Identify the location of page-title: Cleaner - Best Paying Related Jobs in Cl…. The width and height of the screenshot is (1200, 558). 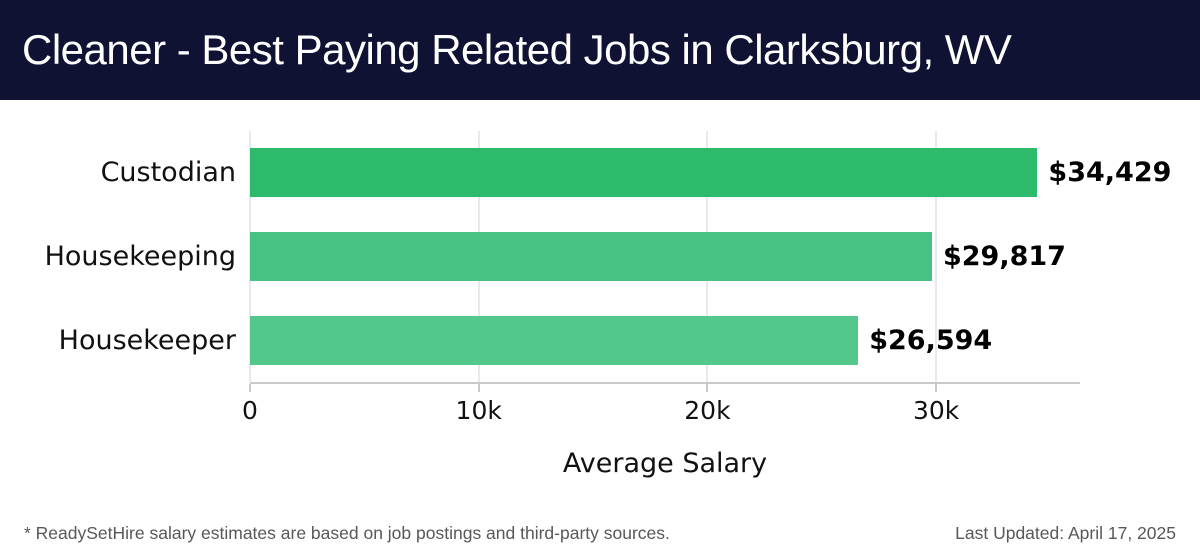
(517, 49).